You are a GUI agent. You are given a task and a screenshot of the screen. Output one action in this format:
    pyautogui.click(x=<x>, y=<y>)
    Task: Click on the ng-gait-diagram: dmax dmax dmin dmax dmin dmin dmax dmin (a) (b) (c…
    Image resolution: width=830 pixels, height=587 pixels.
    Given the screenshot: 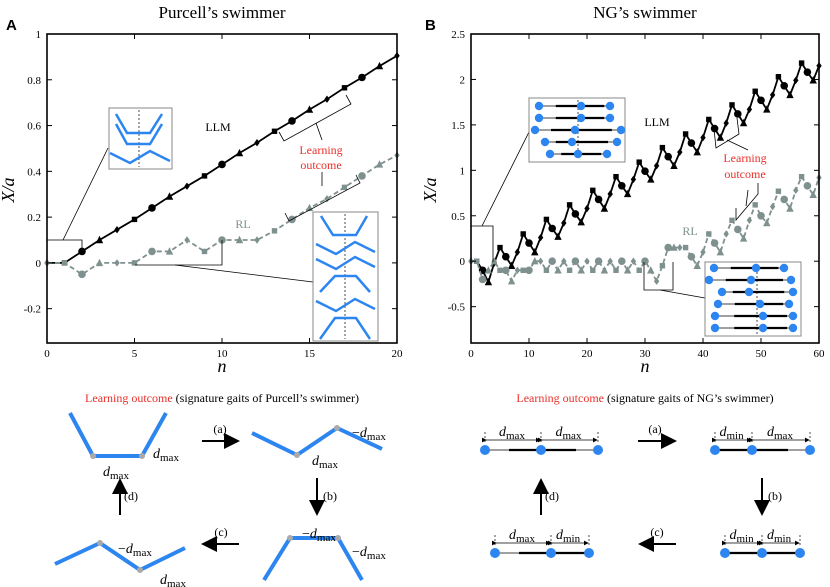 What is the action you would take?
    pyautogui.click(x=647, y=490)
    